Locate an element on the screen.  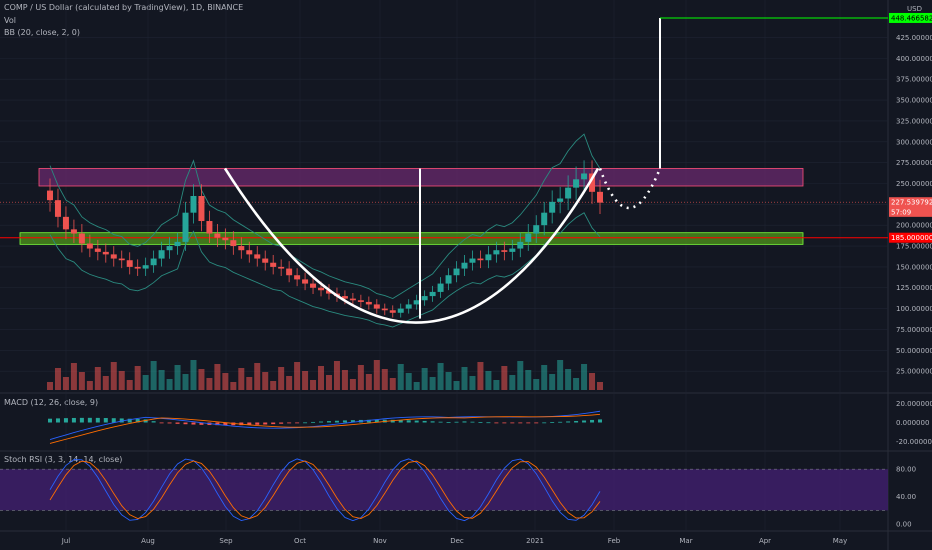
target-price-tag-bg is located at coordinates (910, 17).